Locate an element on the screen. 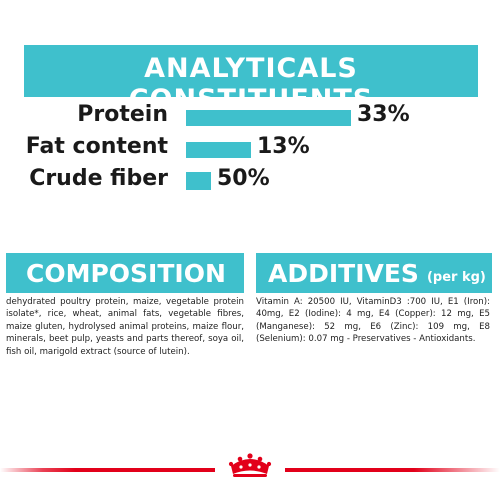 The image size is (500, 500). constituent-label-protein: Protein is located at coordinates (122, 114).